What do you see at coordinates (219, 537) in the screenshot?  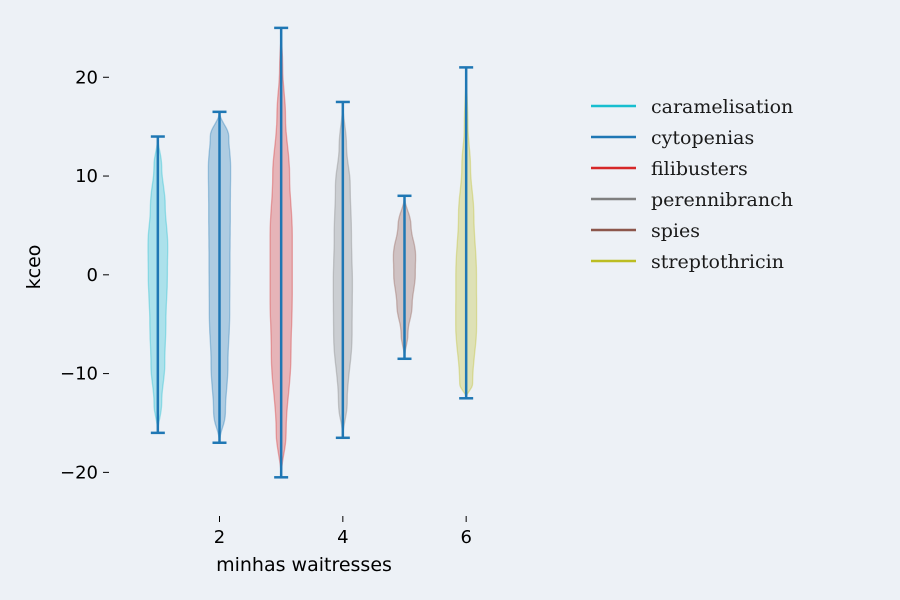 I see `x-tick-label: 2` at bounding box center [219, 537].